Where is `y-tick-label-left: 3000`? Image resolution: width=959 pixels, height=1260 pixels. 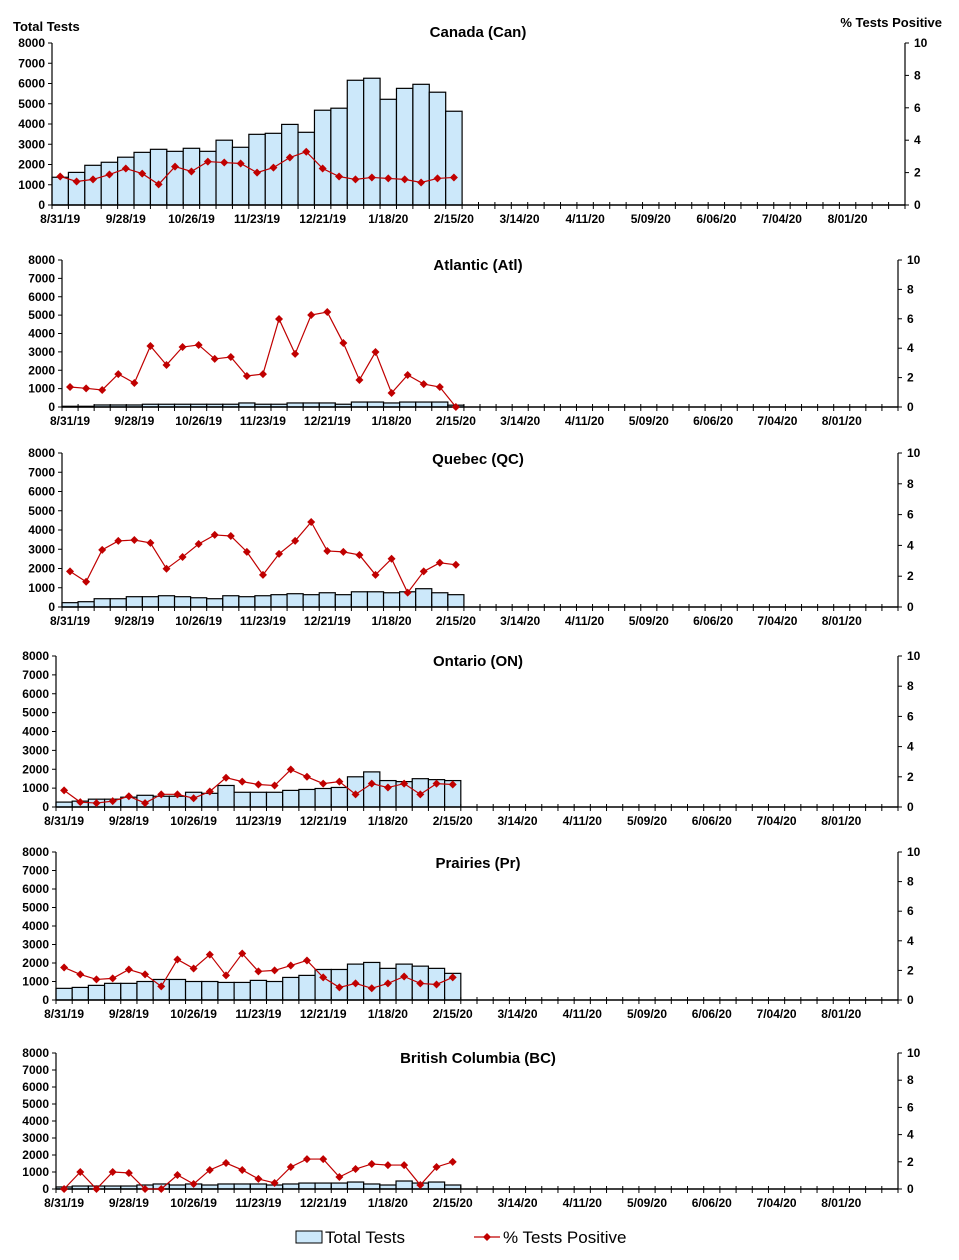 y-tick-label-left: 3000 is located at coordinates (35, 1138).